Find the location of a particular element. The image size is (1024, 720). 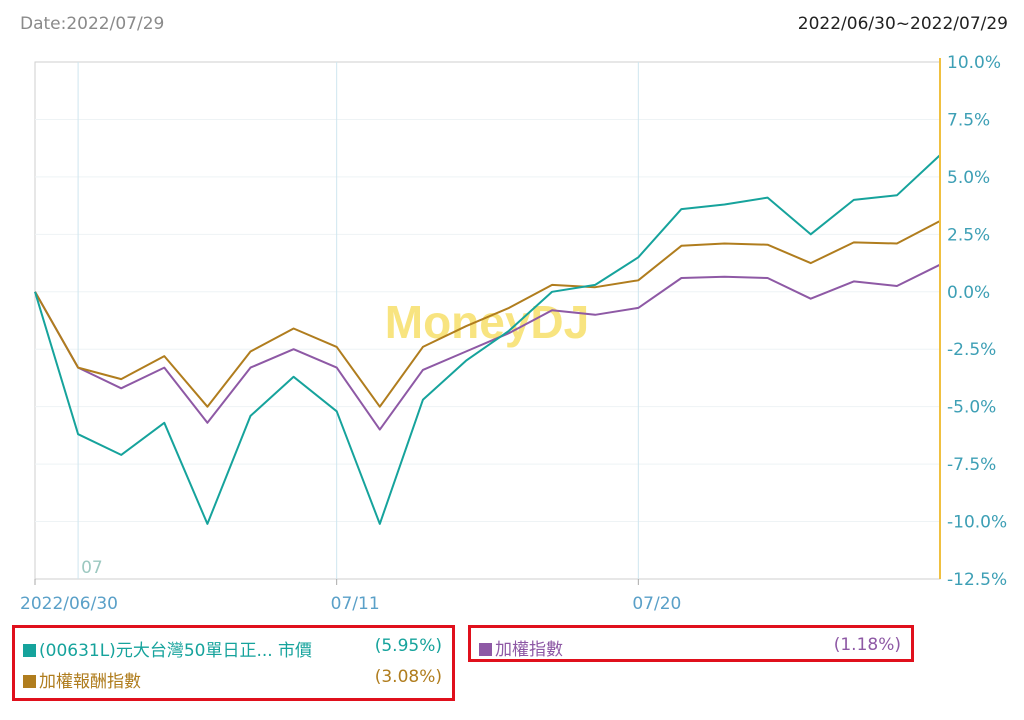

legend-item-taiex: 加權指數 is located at coordinates (521, 647).